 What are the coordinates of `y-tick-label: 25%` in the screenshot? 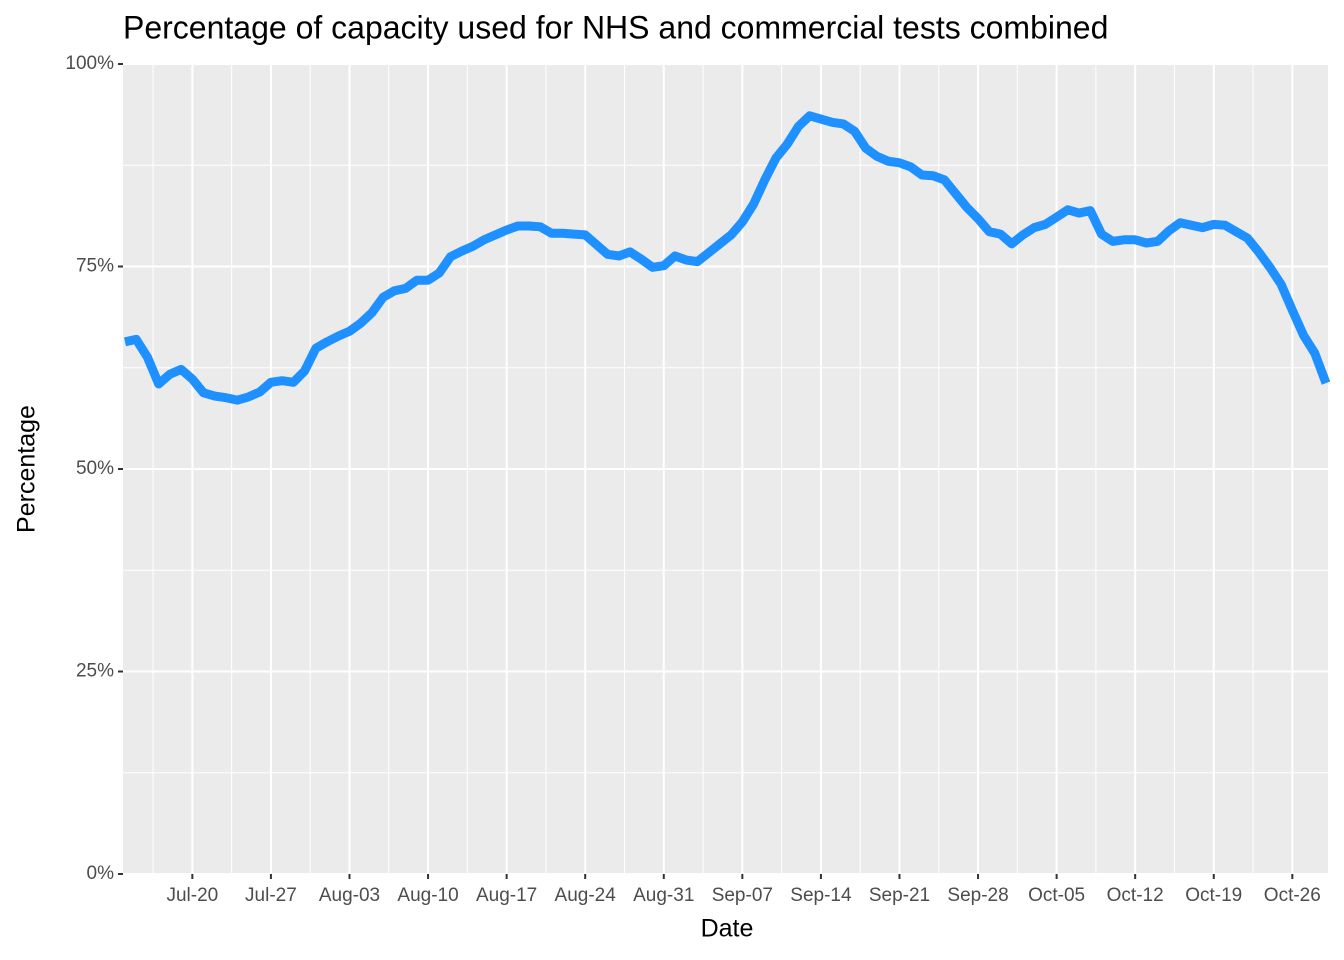 It's located at (95, 671).